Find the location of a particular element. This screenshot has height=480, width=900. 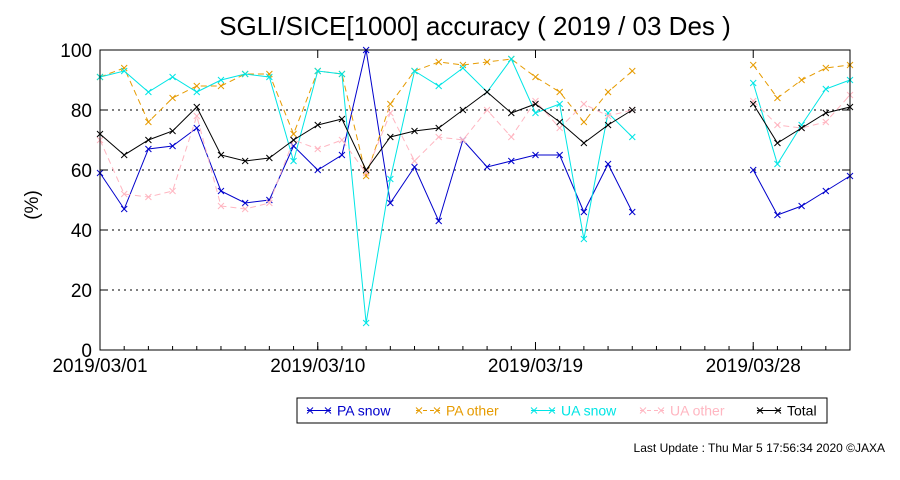

legend-entry: PA other is located at coordinates (457, 411).